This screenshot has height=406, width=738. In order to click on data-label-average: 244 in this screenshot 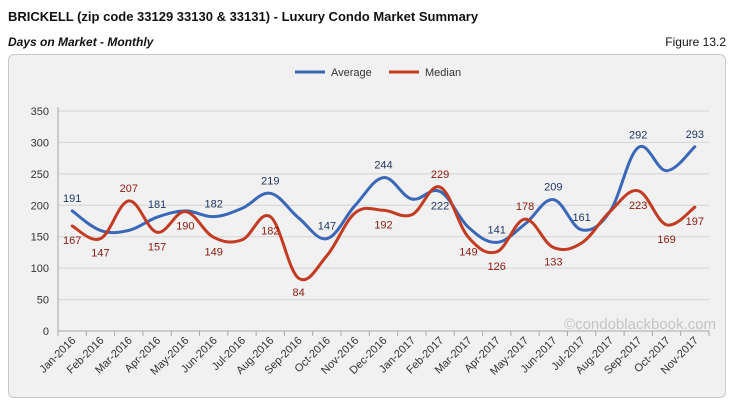, I will do `click(383, 166)`.